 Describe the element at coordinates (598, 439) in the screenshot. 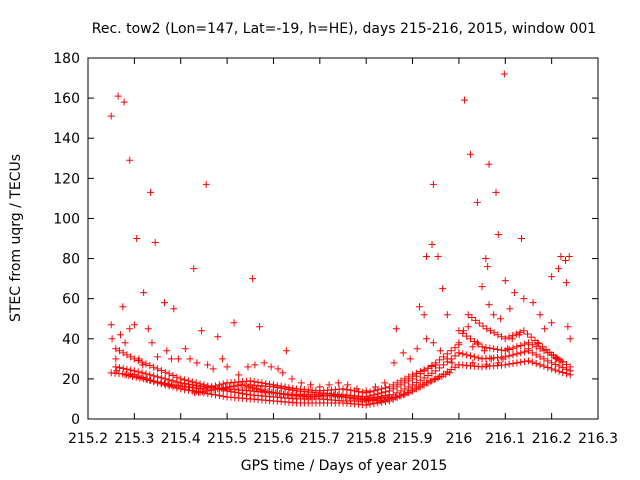

I see `x-tick-label: 216.3` at that location.